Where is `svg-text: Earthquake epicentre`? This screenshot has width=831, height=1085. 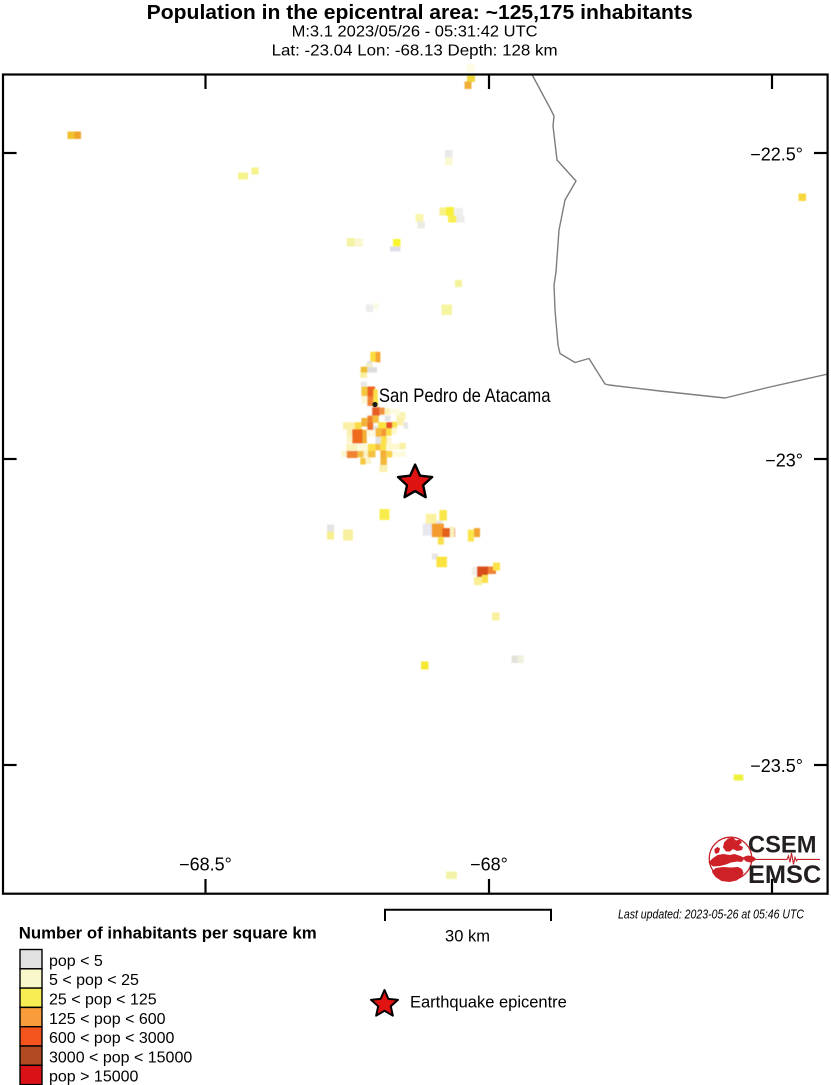 svg-text: Earthquake epicentre is located at coordinates (488, 1003).